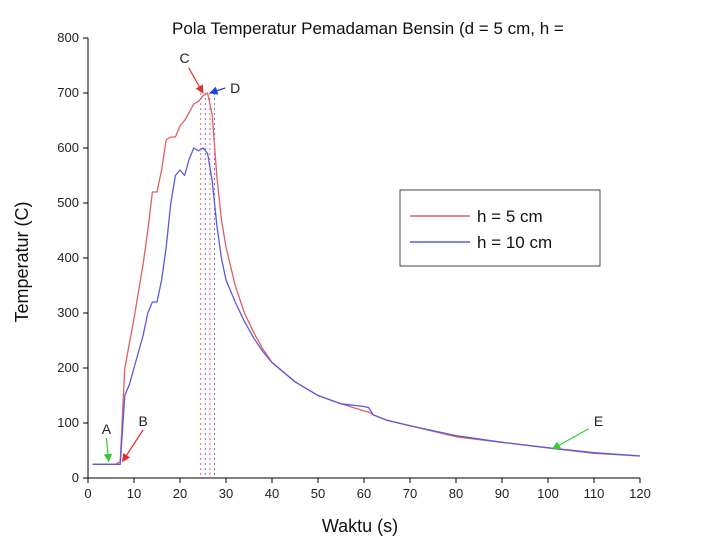 The height and width of the screenshot is (542, 705). What do you see at coordinates (570, 439) in the screenshot?
I see `annotation-arrow-e` at bounding box center [570, 439].